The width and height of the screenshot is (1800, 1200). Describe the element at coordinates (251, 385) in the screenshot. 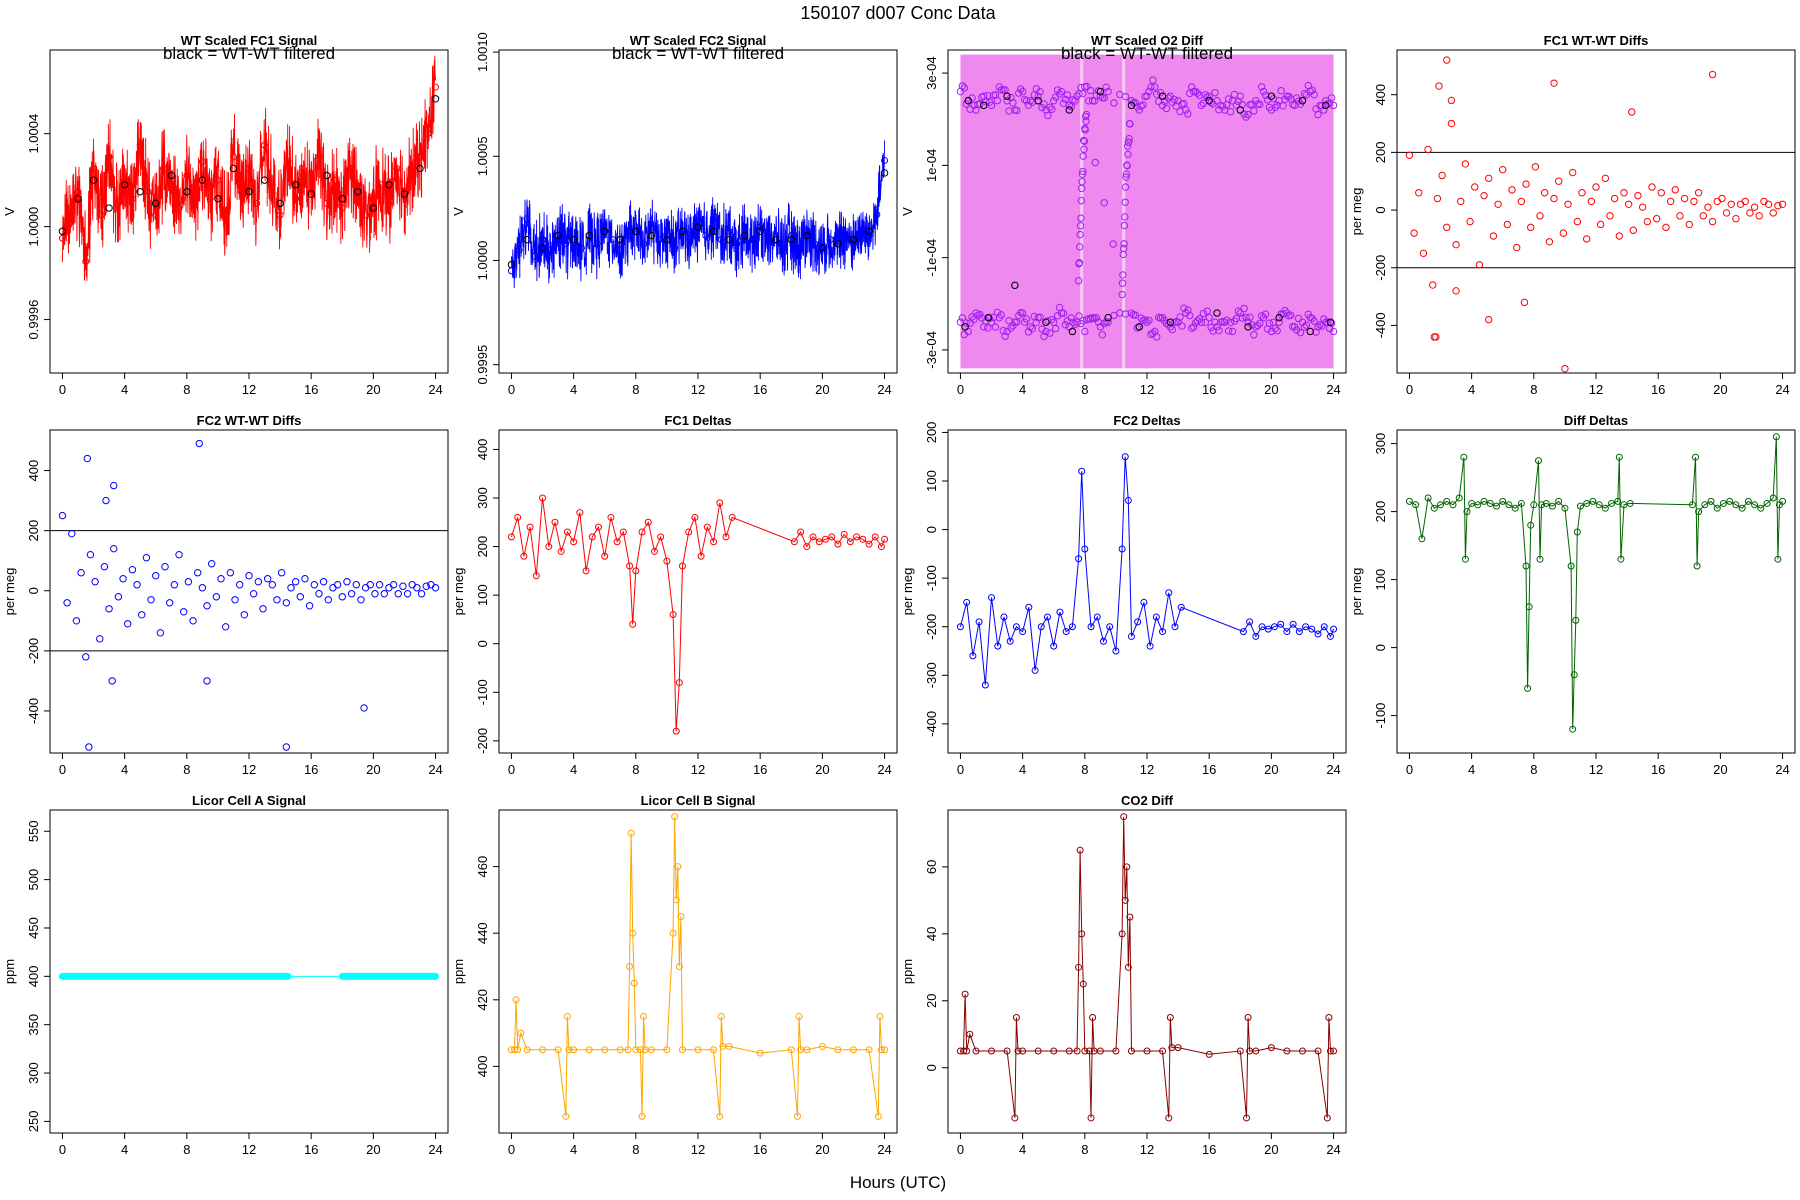

I see `x-axis: 0 4 8 12 16 20 24` at that location.